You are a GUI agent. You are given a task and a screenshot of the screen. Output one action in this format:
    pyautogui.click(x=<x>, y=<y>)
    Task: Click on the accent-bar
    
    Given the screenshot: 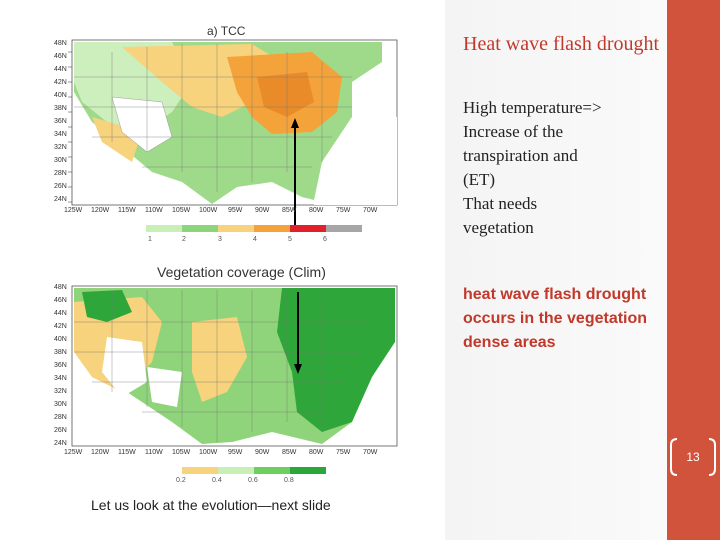 What is the action you would take?
    pyautogui.click(x=693, y=270)
    